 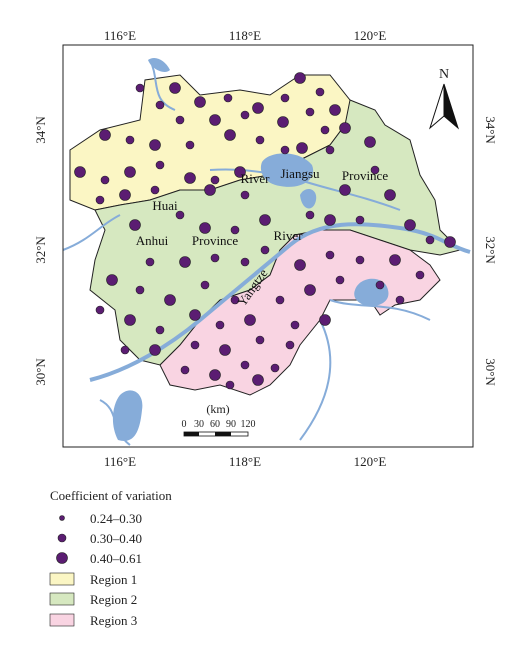 I want to click on y-label-left: 30°N, so click(x=40, y=372).